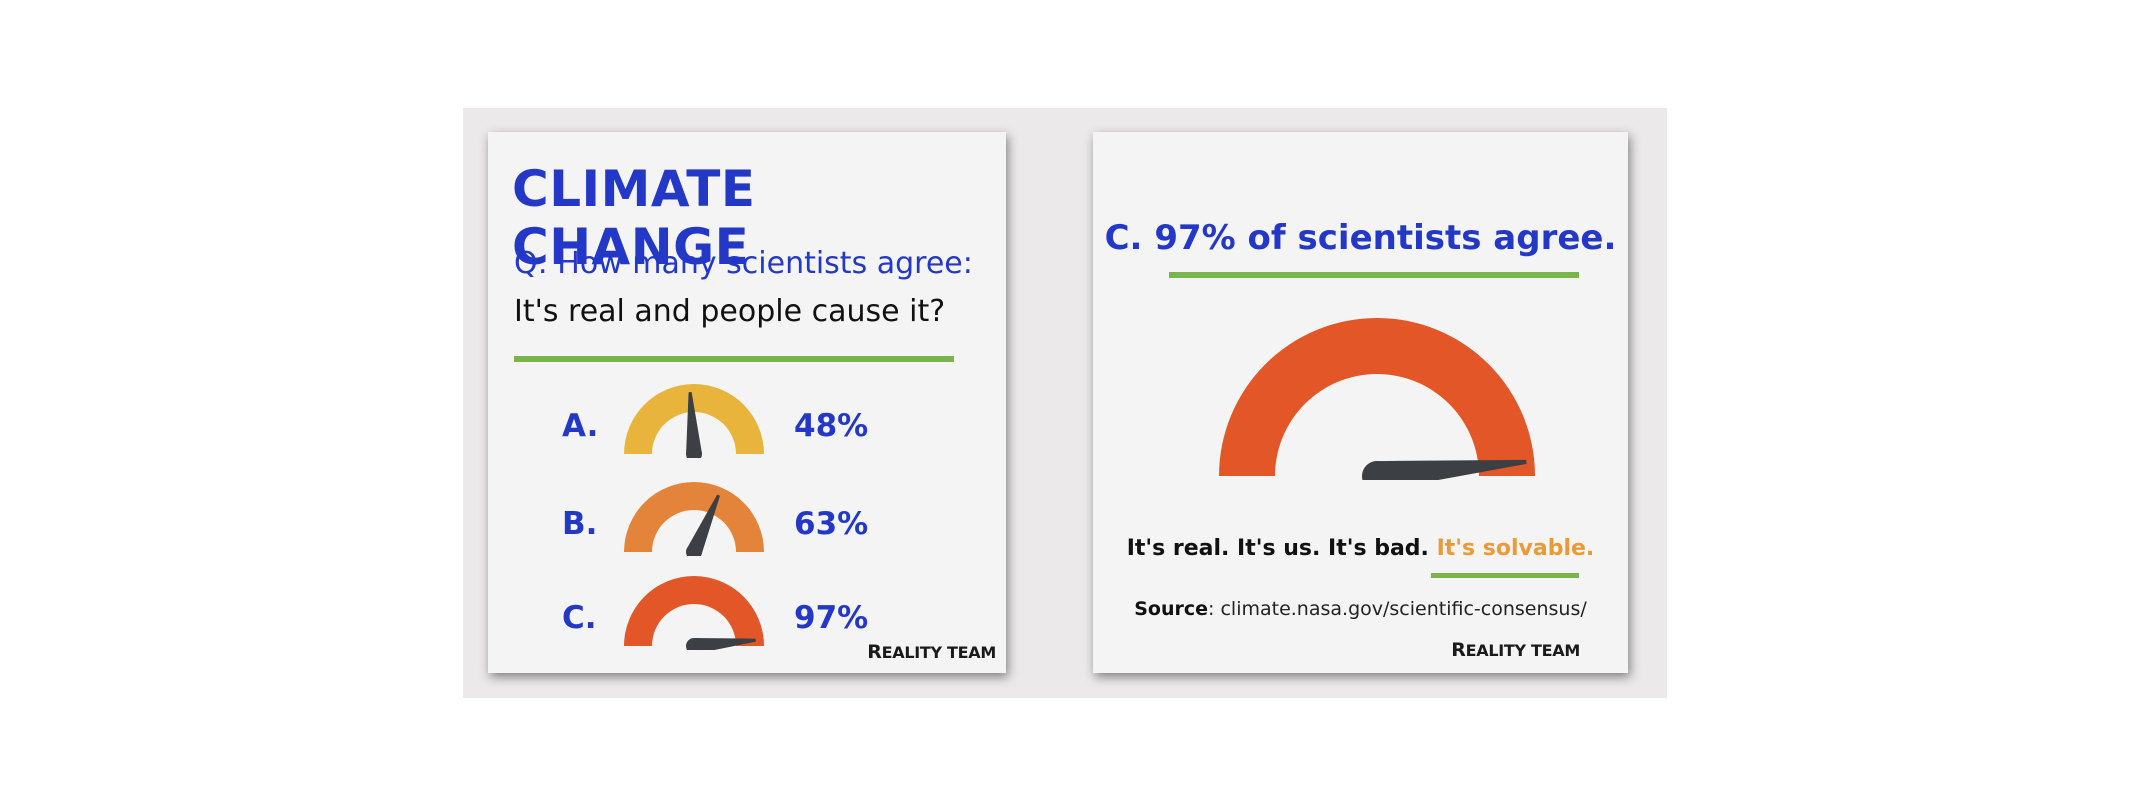 This screenshot has width=2142, height=788. I want to click on statement-text: It's real and people cause it?, so click(730, 311).